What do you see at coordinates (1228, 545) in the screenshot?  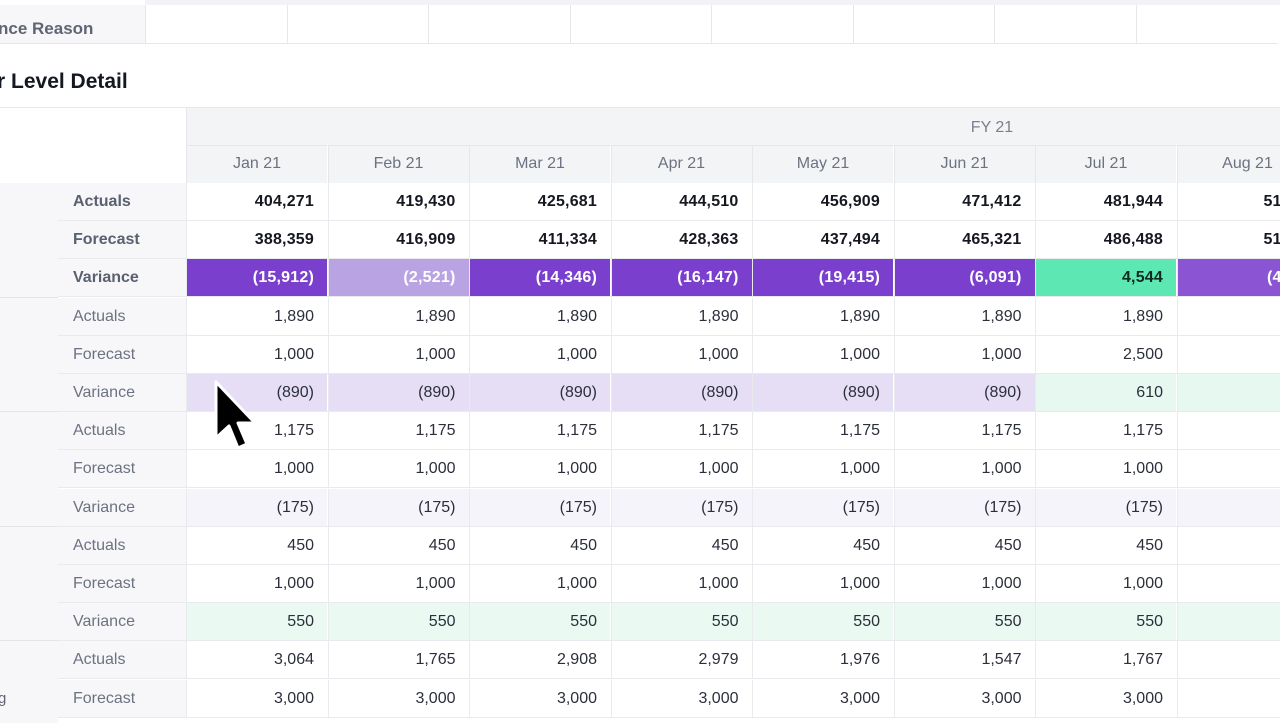 I see `value-cell: 4` at bounding box center [1228, 545].